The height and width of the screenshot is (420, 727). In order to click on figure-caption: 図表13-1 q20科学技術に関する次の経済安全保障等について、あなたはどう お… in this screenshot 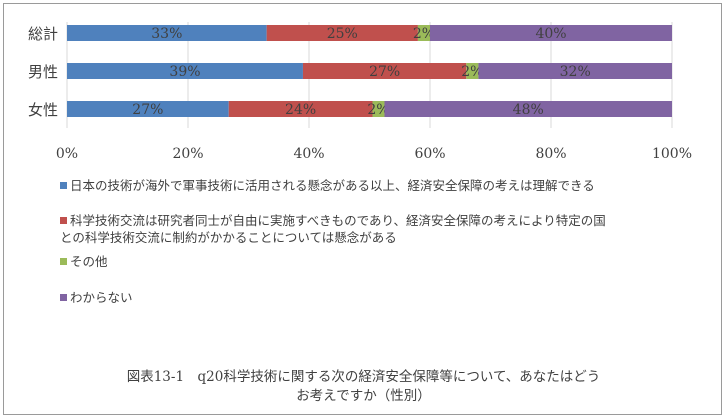, I will do `click(363, 387)`.